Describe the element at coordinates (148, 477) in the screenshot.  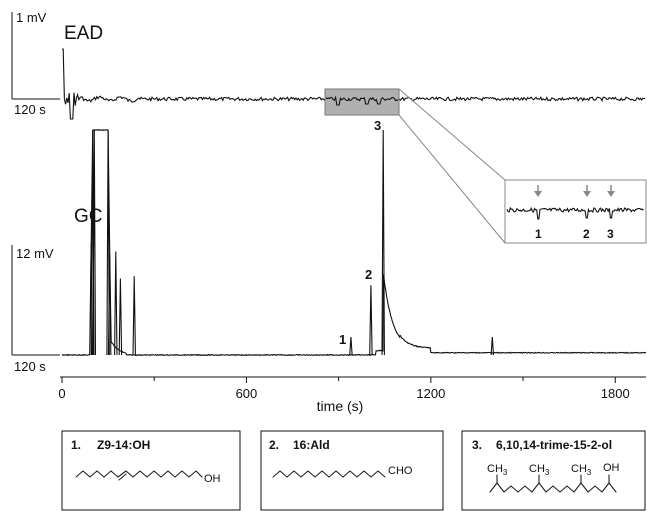
I see `compound-1-structure: OH` at that location.